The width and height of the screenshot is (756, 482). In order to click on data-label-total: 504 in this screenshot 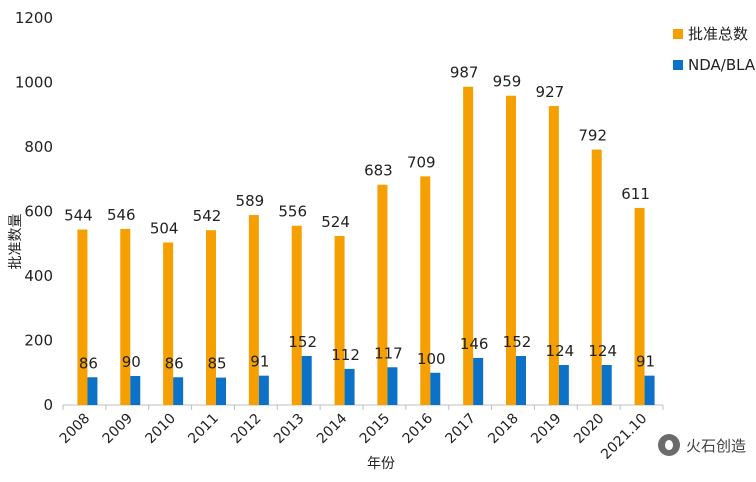, I will do `click(164, 228)`.